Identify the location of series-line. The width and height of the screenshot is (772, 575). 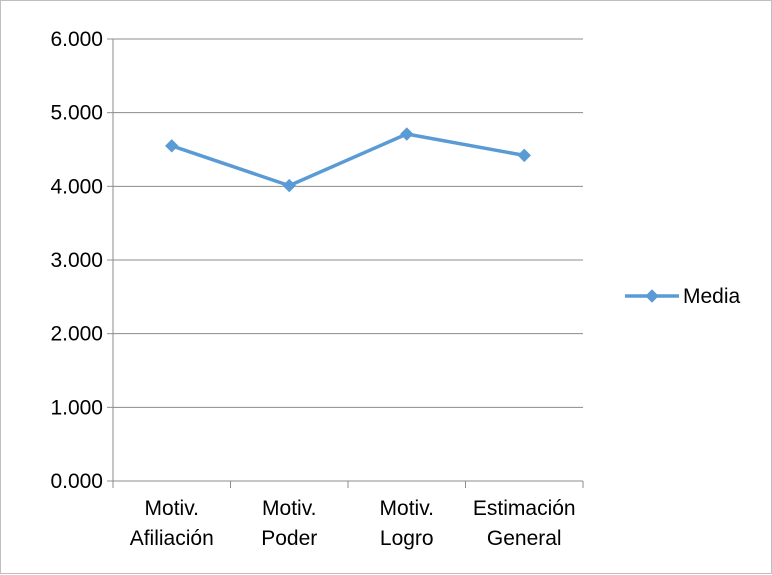
(348, 160).